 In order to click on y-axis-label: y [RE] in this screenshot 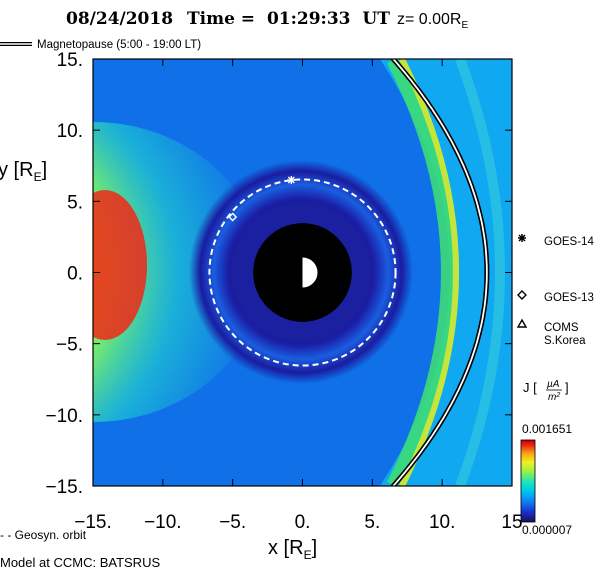, I will do `click(23, 171)`.